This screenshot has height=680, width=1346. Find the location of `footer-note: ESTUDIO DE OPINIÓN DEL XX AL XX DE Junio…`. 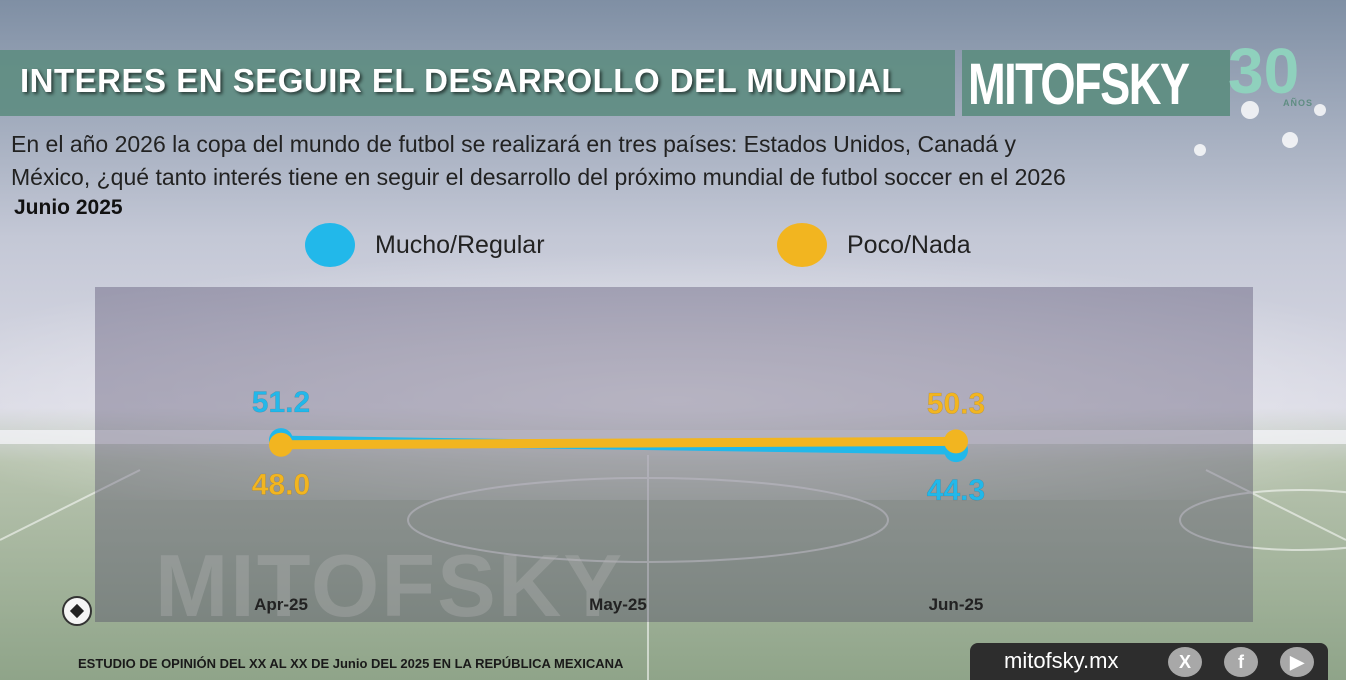

footer-note: ESTUDIO DE OPINIÓN DEL XX AL XX DE Junio… is located at coordinates (351, 663).